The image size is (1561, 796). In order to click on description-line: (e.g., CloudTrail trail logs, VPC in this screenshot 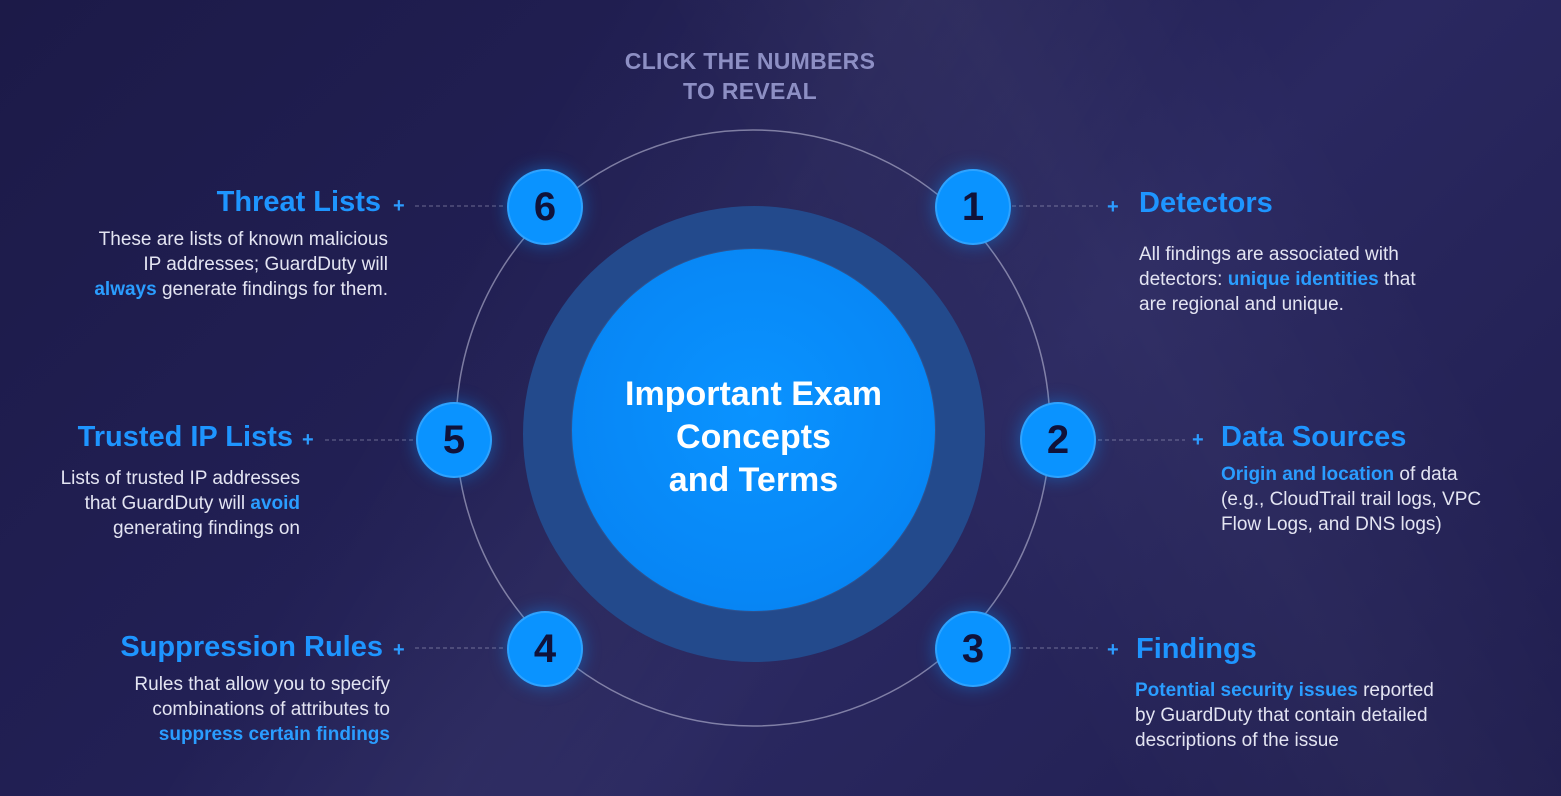, I will do `click(1386, 499)`.